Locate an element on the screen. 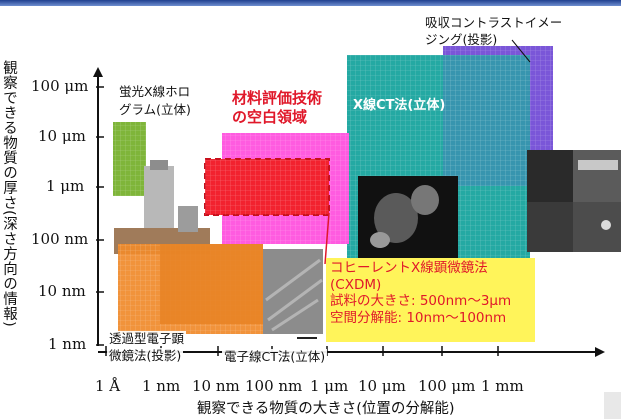  cxdm-line3: 試料の大きさ: 500nm〜3μm is located at coordinates (421, 301).